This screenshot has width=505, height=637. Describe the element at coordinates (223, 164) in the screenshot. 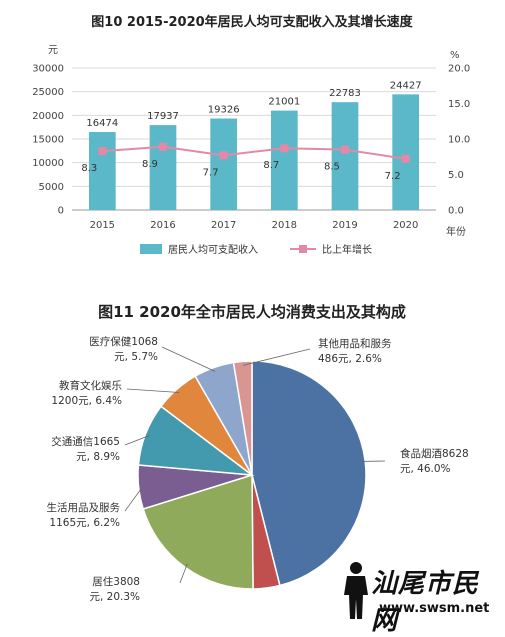

I see `bar-income-2017` at that location.